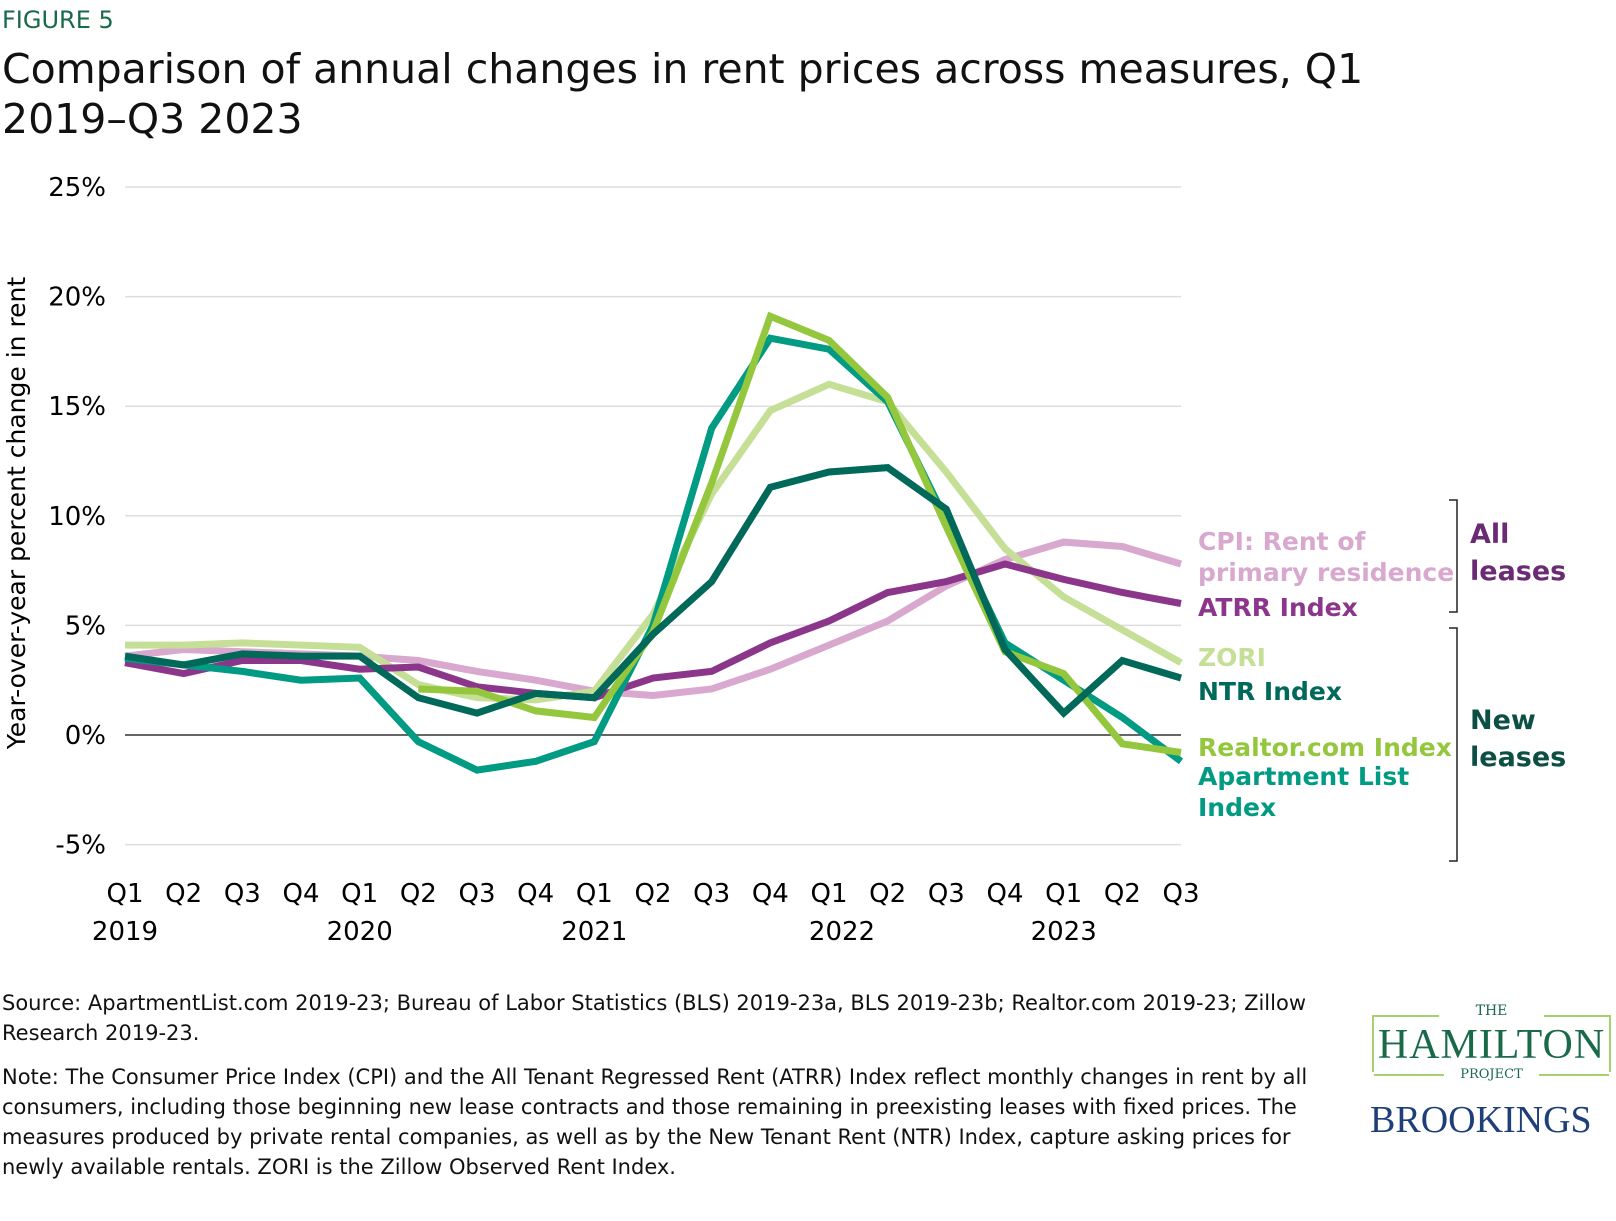  I want to click on logo-hamilton: HAMILTON, so click(1491, 1045).